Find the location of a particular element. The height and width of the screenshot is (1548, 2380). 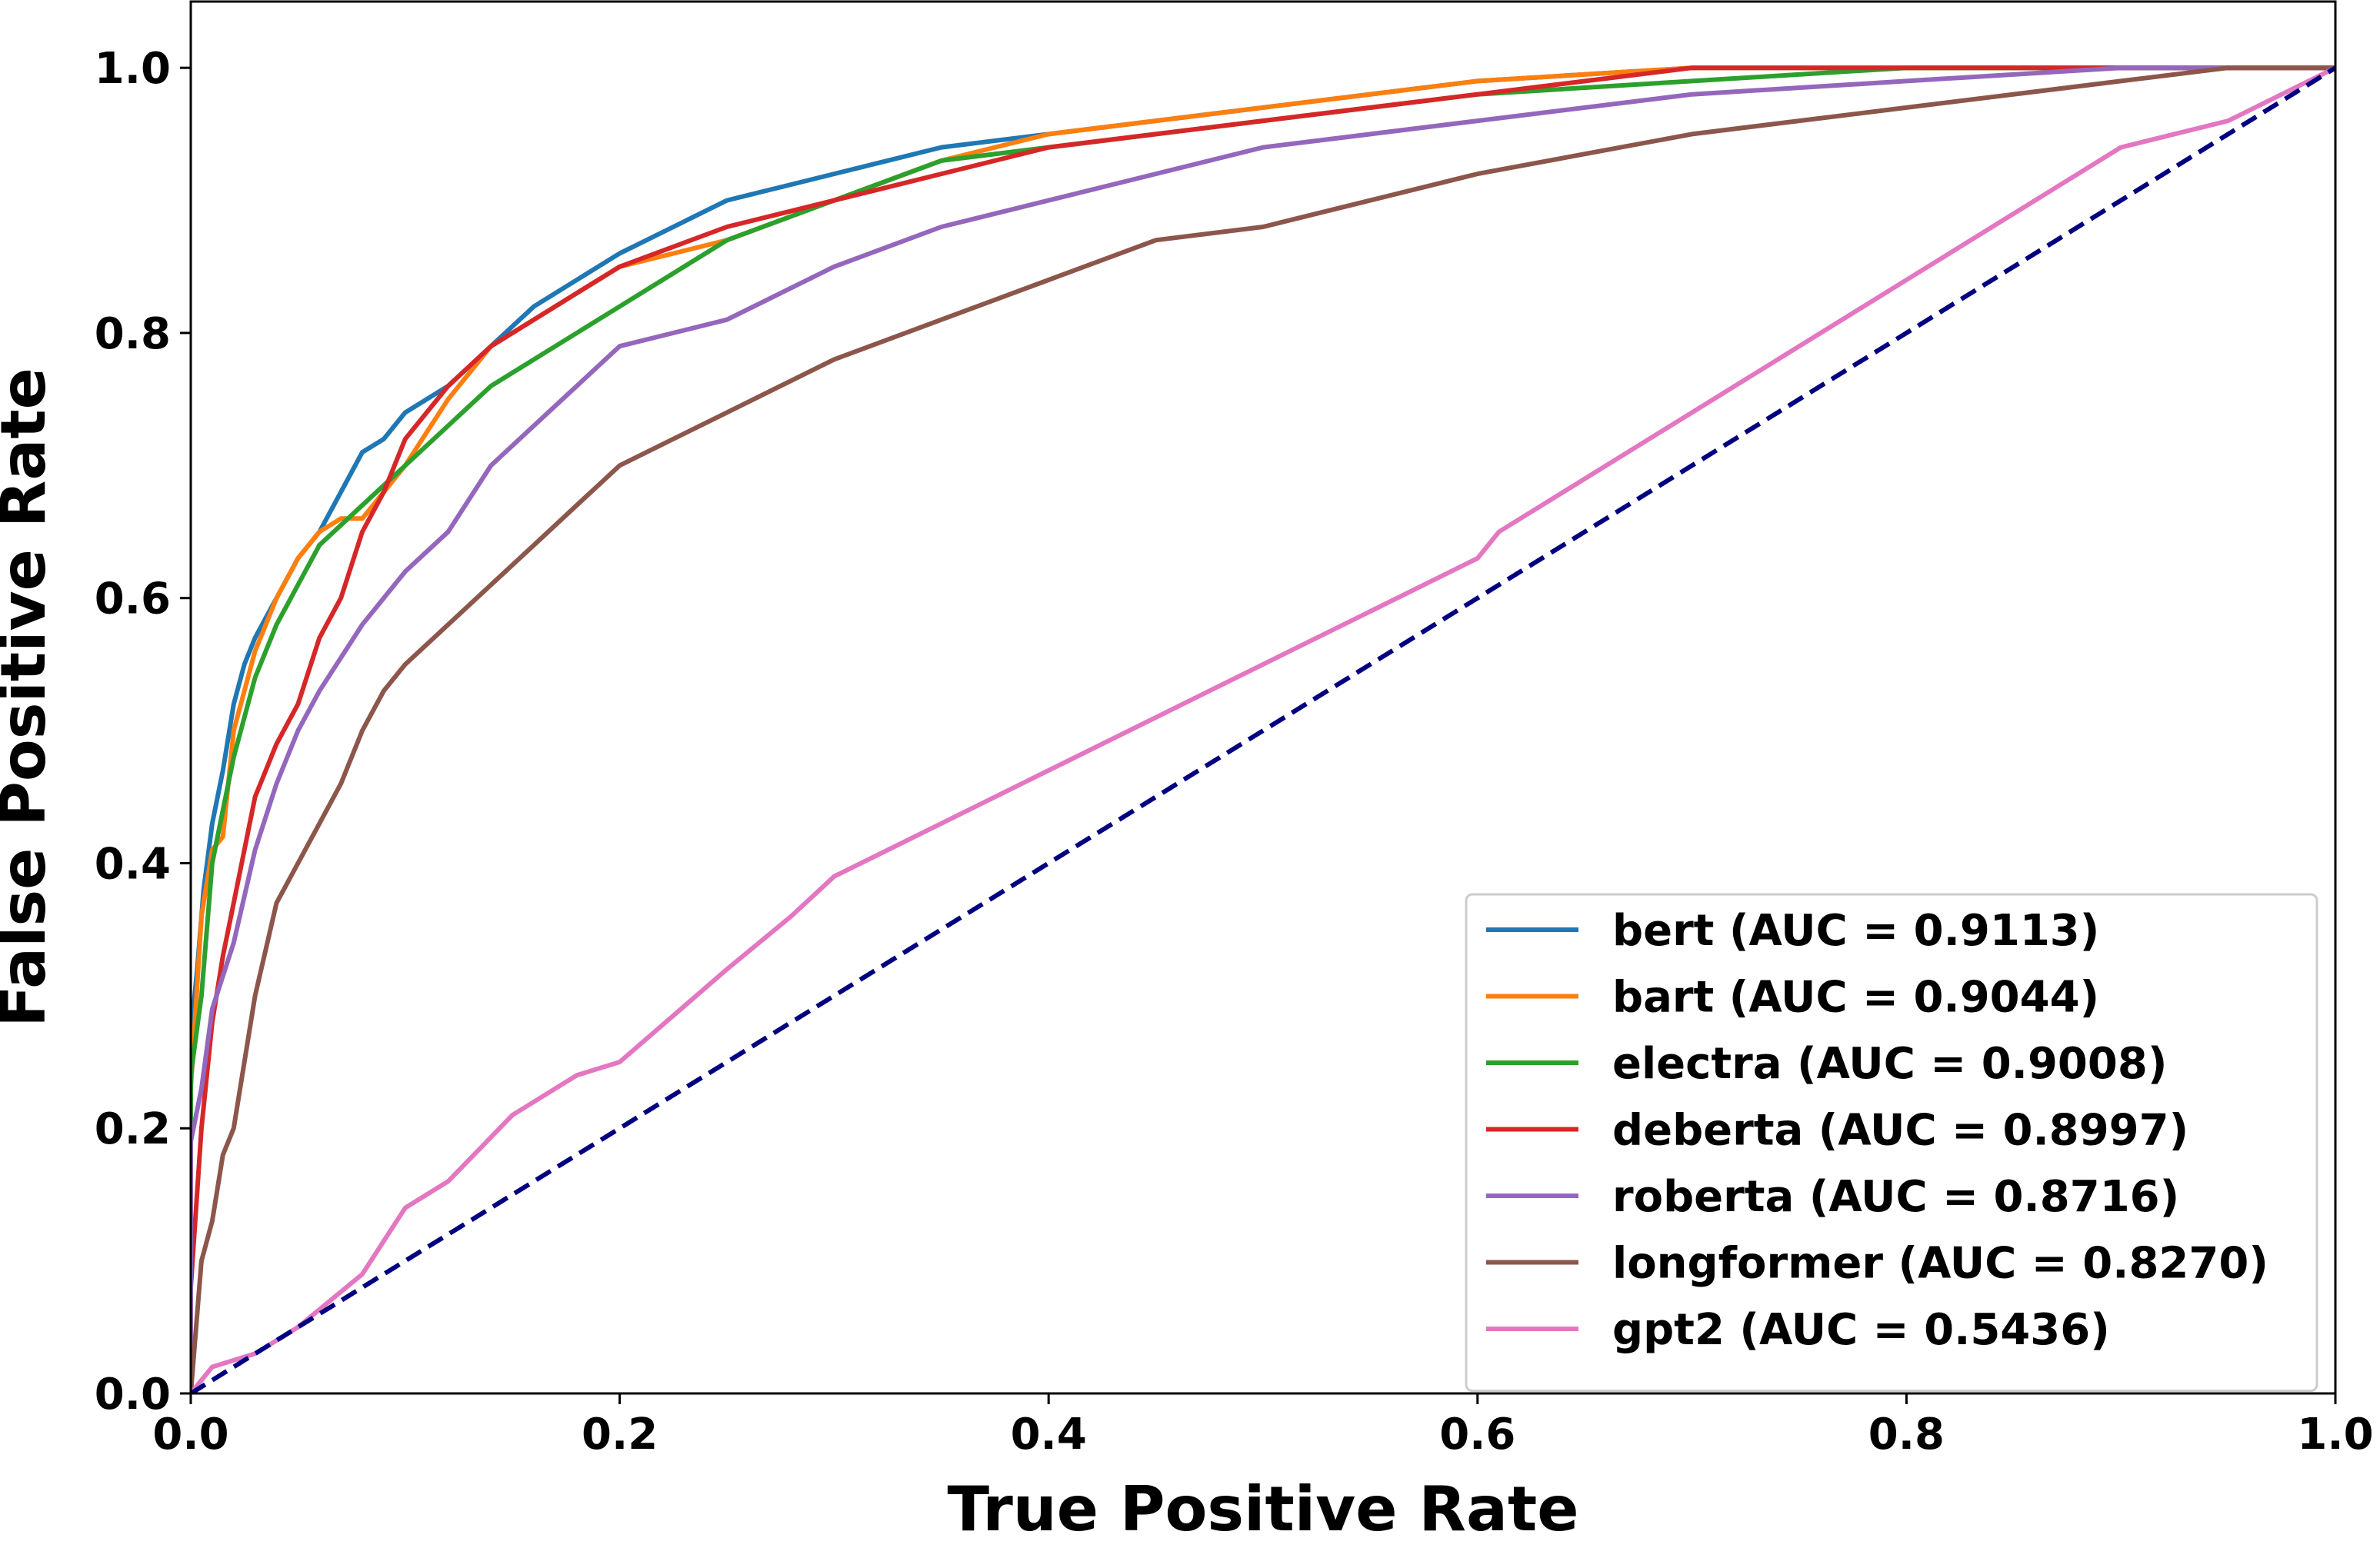

legend-box is located at coordinates (1892, 1142).